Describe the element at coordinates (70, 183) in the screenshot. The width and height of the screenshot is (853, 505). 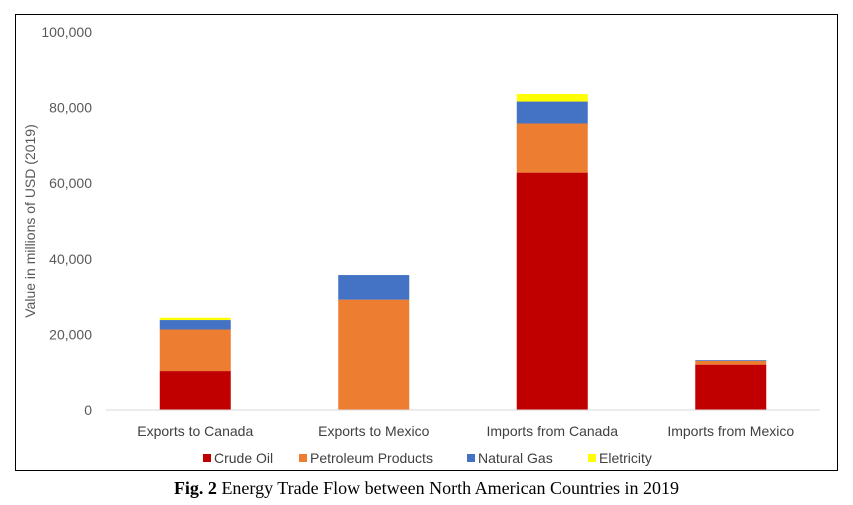
I see `y-tick-label: 60,000` at that location.